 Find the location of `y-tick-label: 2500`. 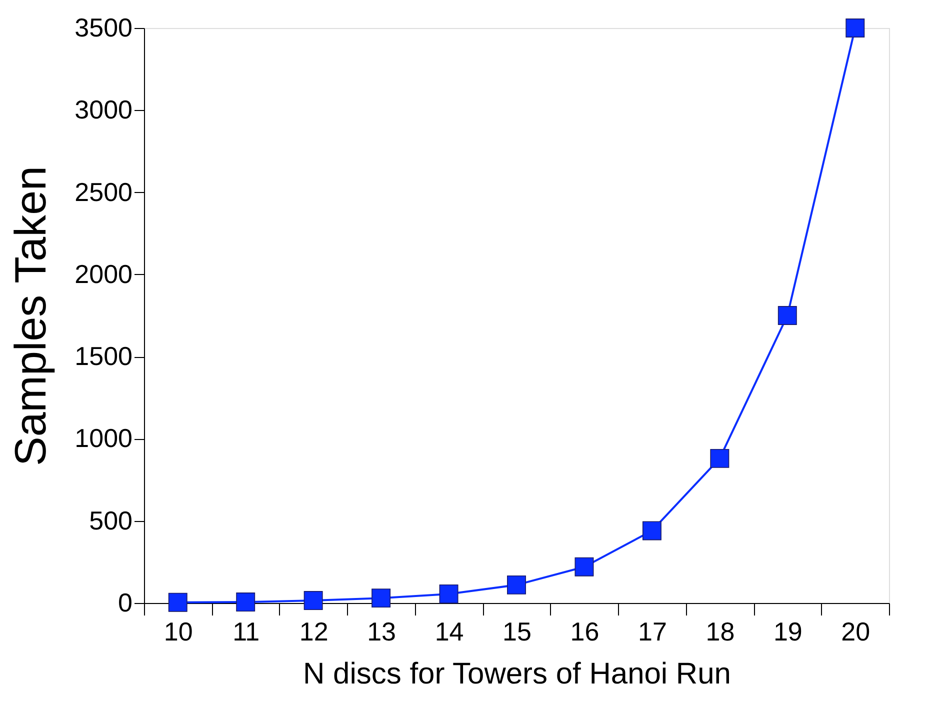

y-tick-label: 2500 is located at coordinates (103, 191).